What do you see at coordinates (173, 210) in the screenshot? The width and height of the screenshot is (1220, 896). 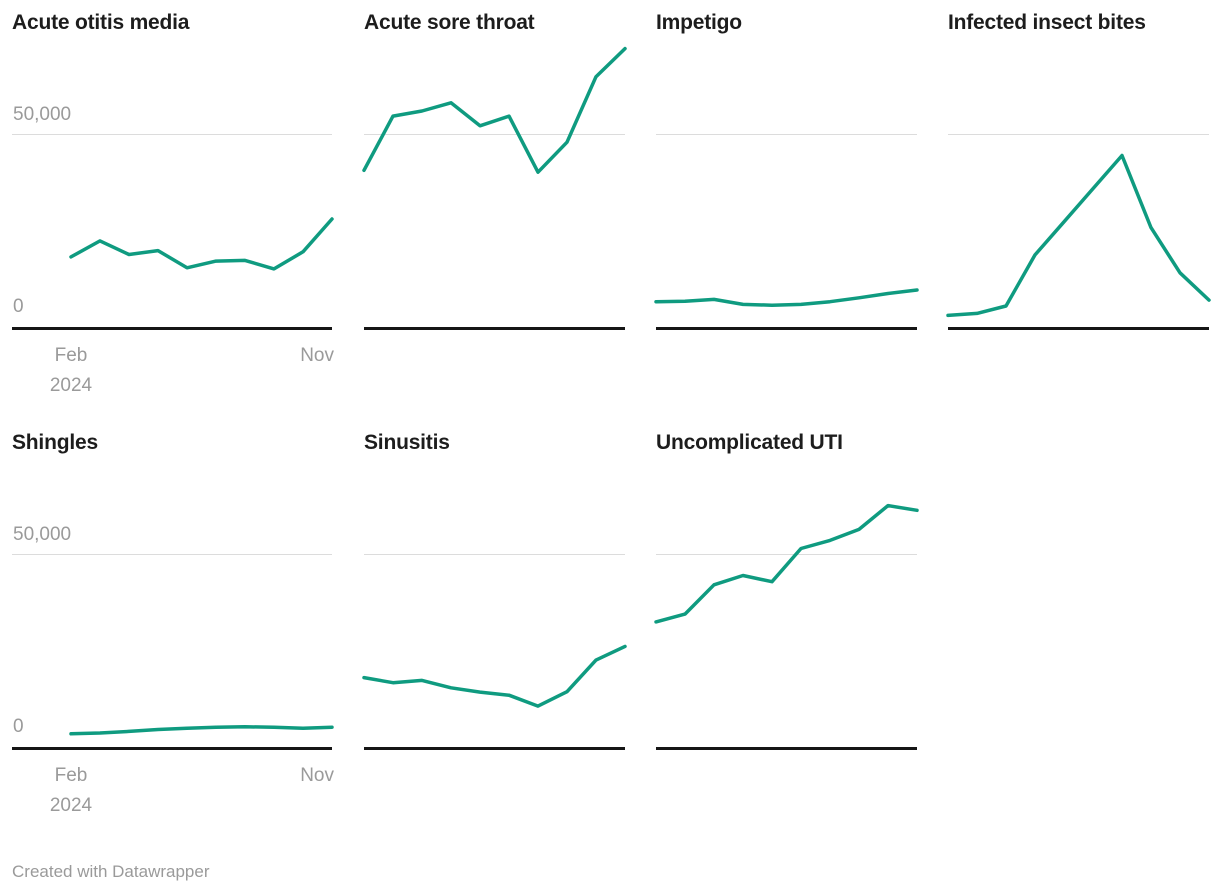 I see `chart-cell-acute-otitis-media: Acute otitis media 50,000 0 Feb 2024 Nov` at bounding box center [173, 210].